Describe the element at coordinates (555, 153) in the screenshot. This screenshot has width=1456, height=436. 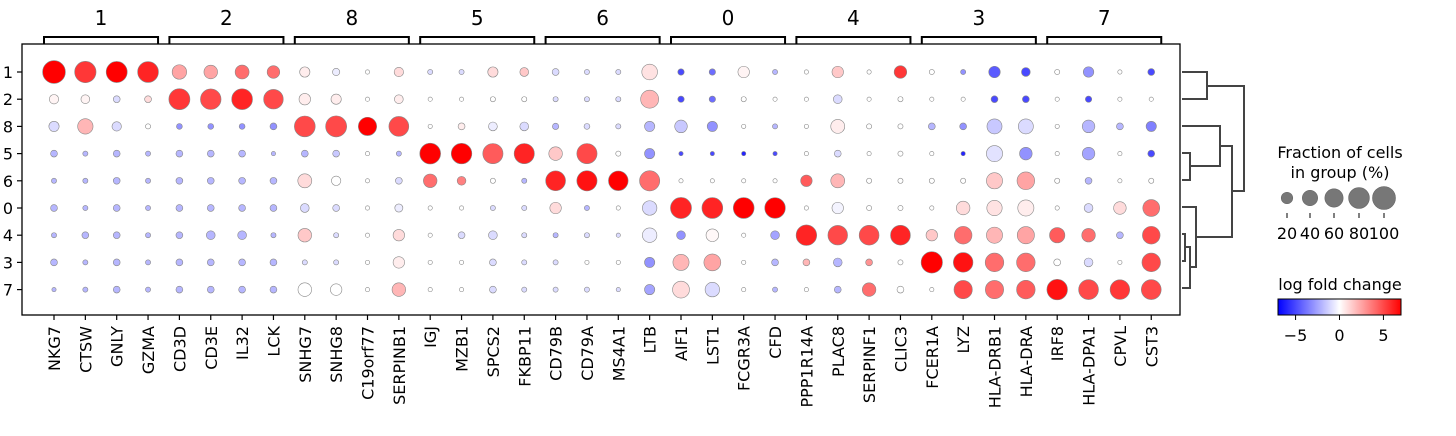
I see `dot-5-CD79B` at that location.